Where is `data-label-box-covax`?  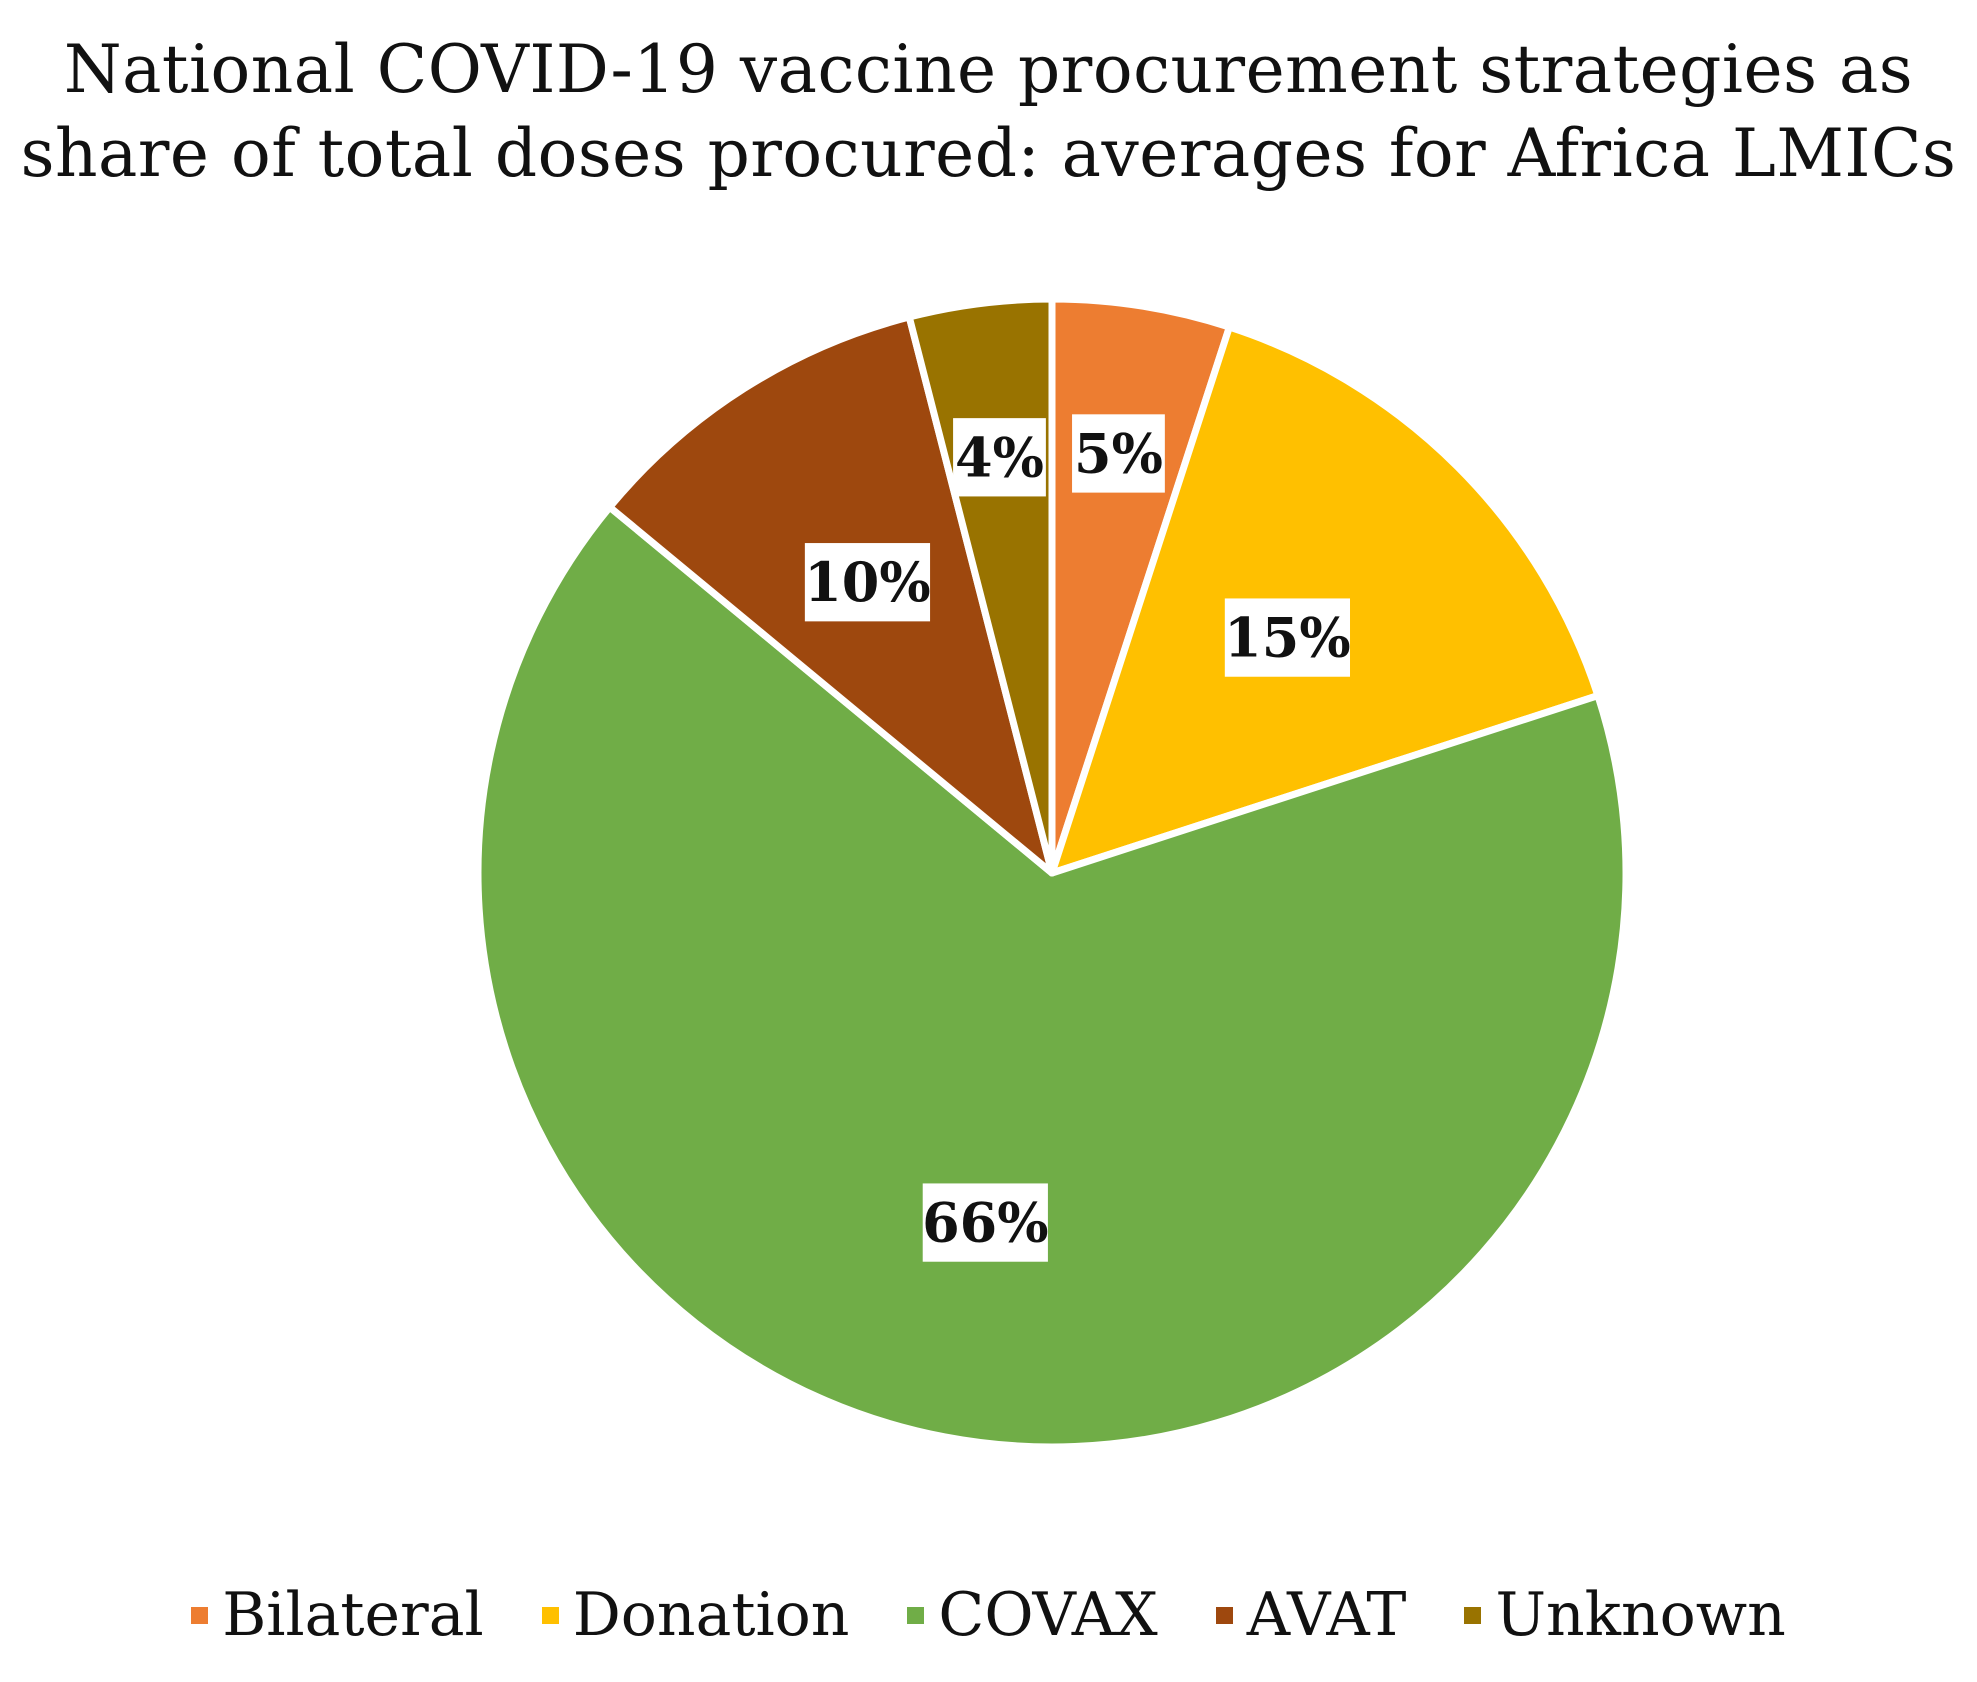 data-label-box-covax is located at coordinates (985, 1222).